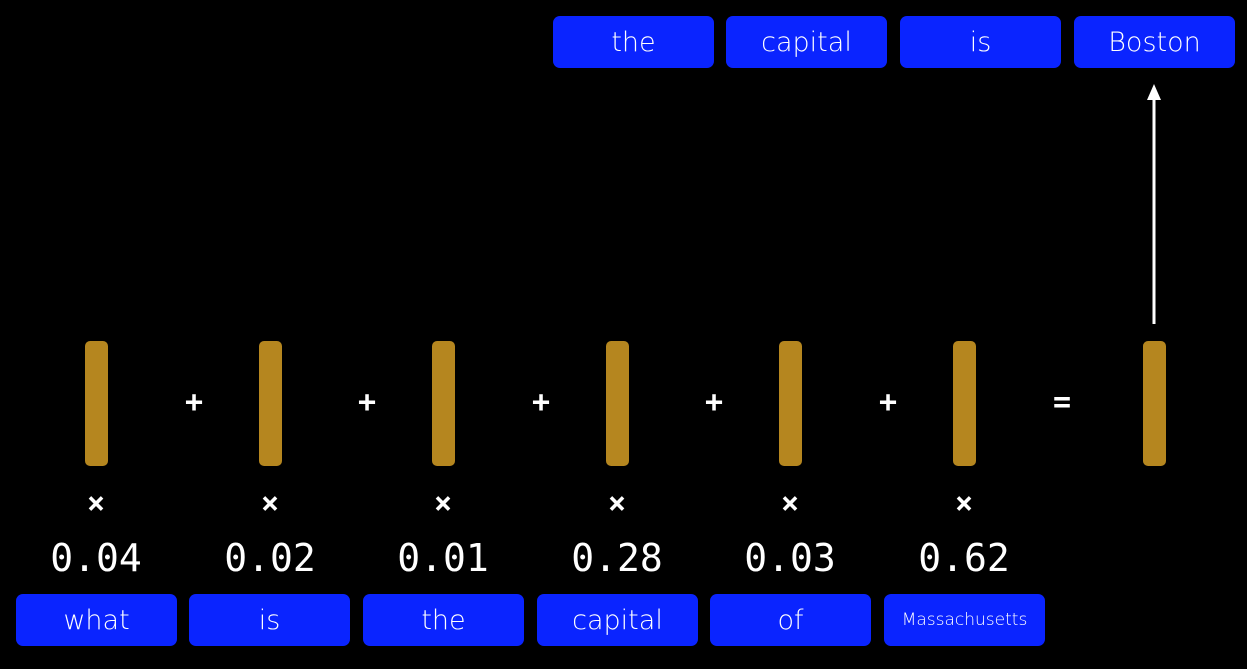 Image resolution: width=1247 pixels, height=669 pixels. Describe the element at coordinates (96, 558) in the screenshot. I see `attention-weight-what: 0.04` at that location.